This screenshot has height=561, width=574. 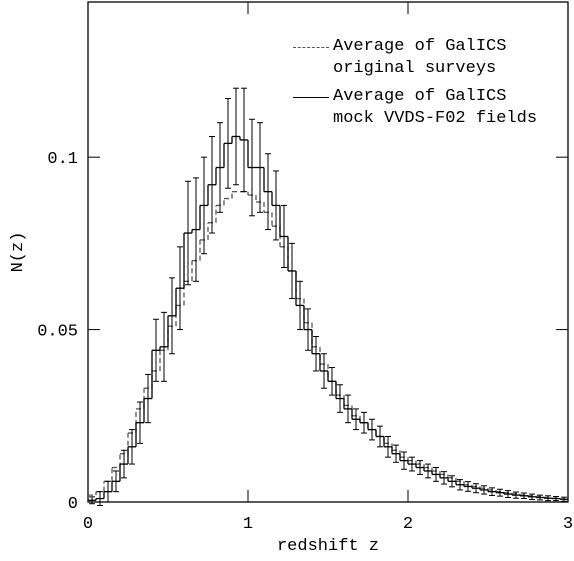 I want to click on x-tick-label: 0, so click(x=88, y=524).